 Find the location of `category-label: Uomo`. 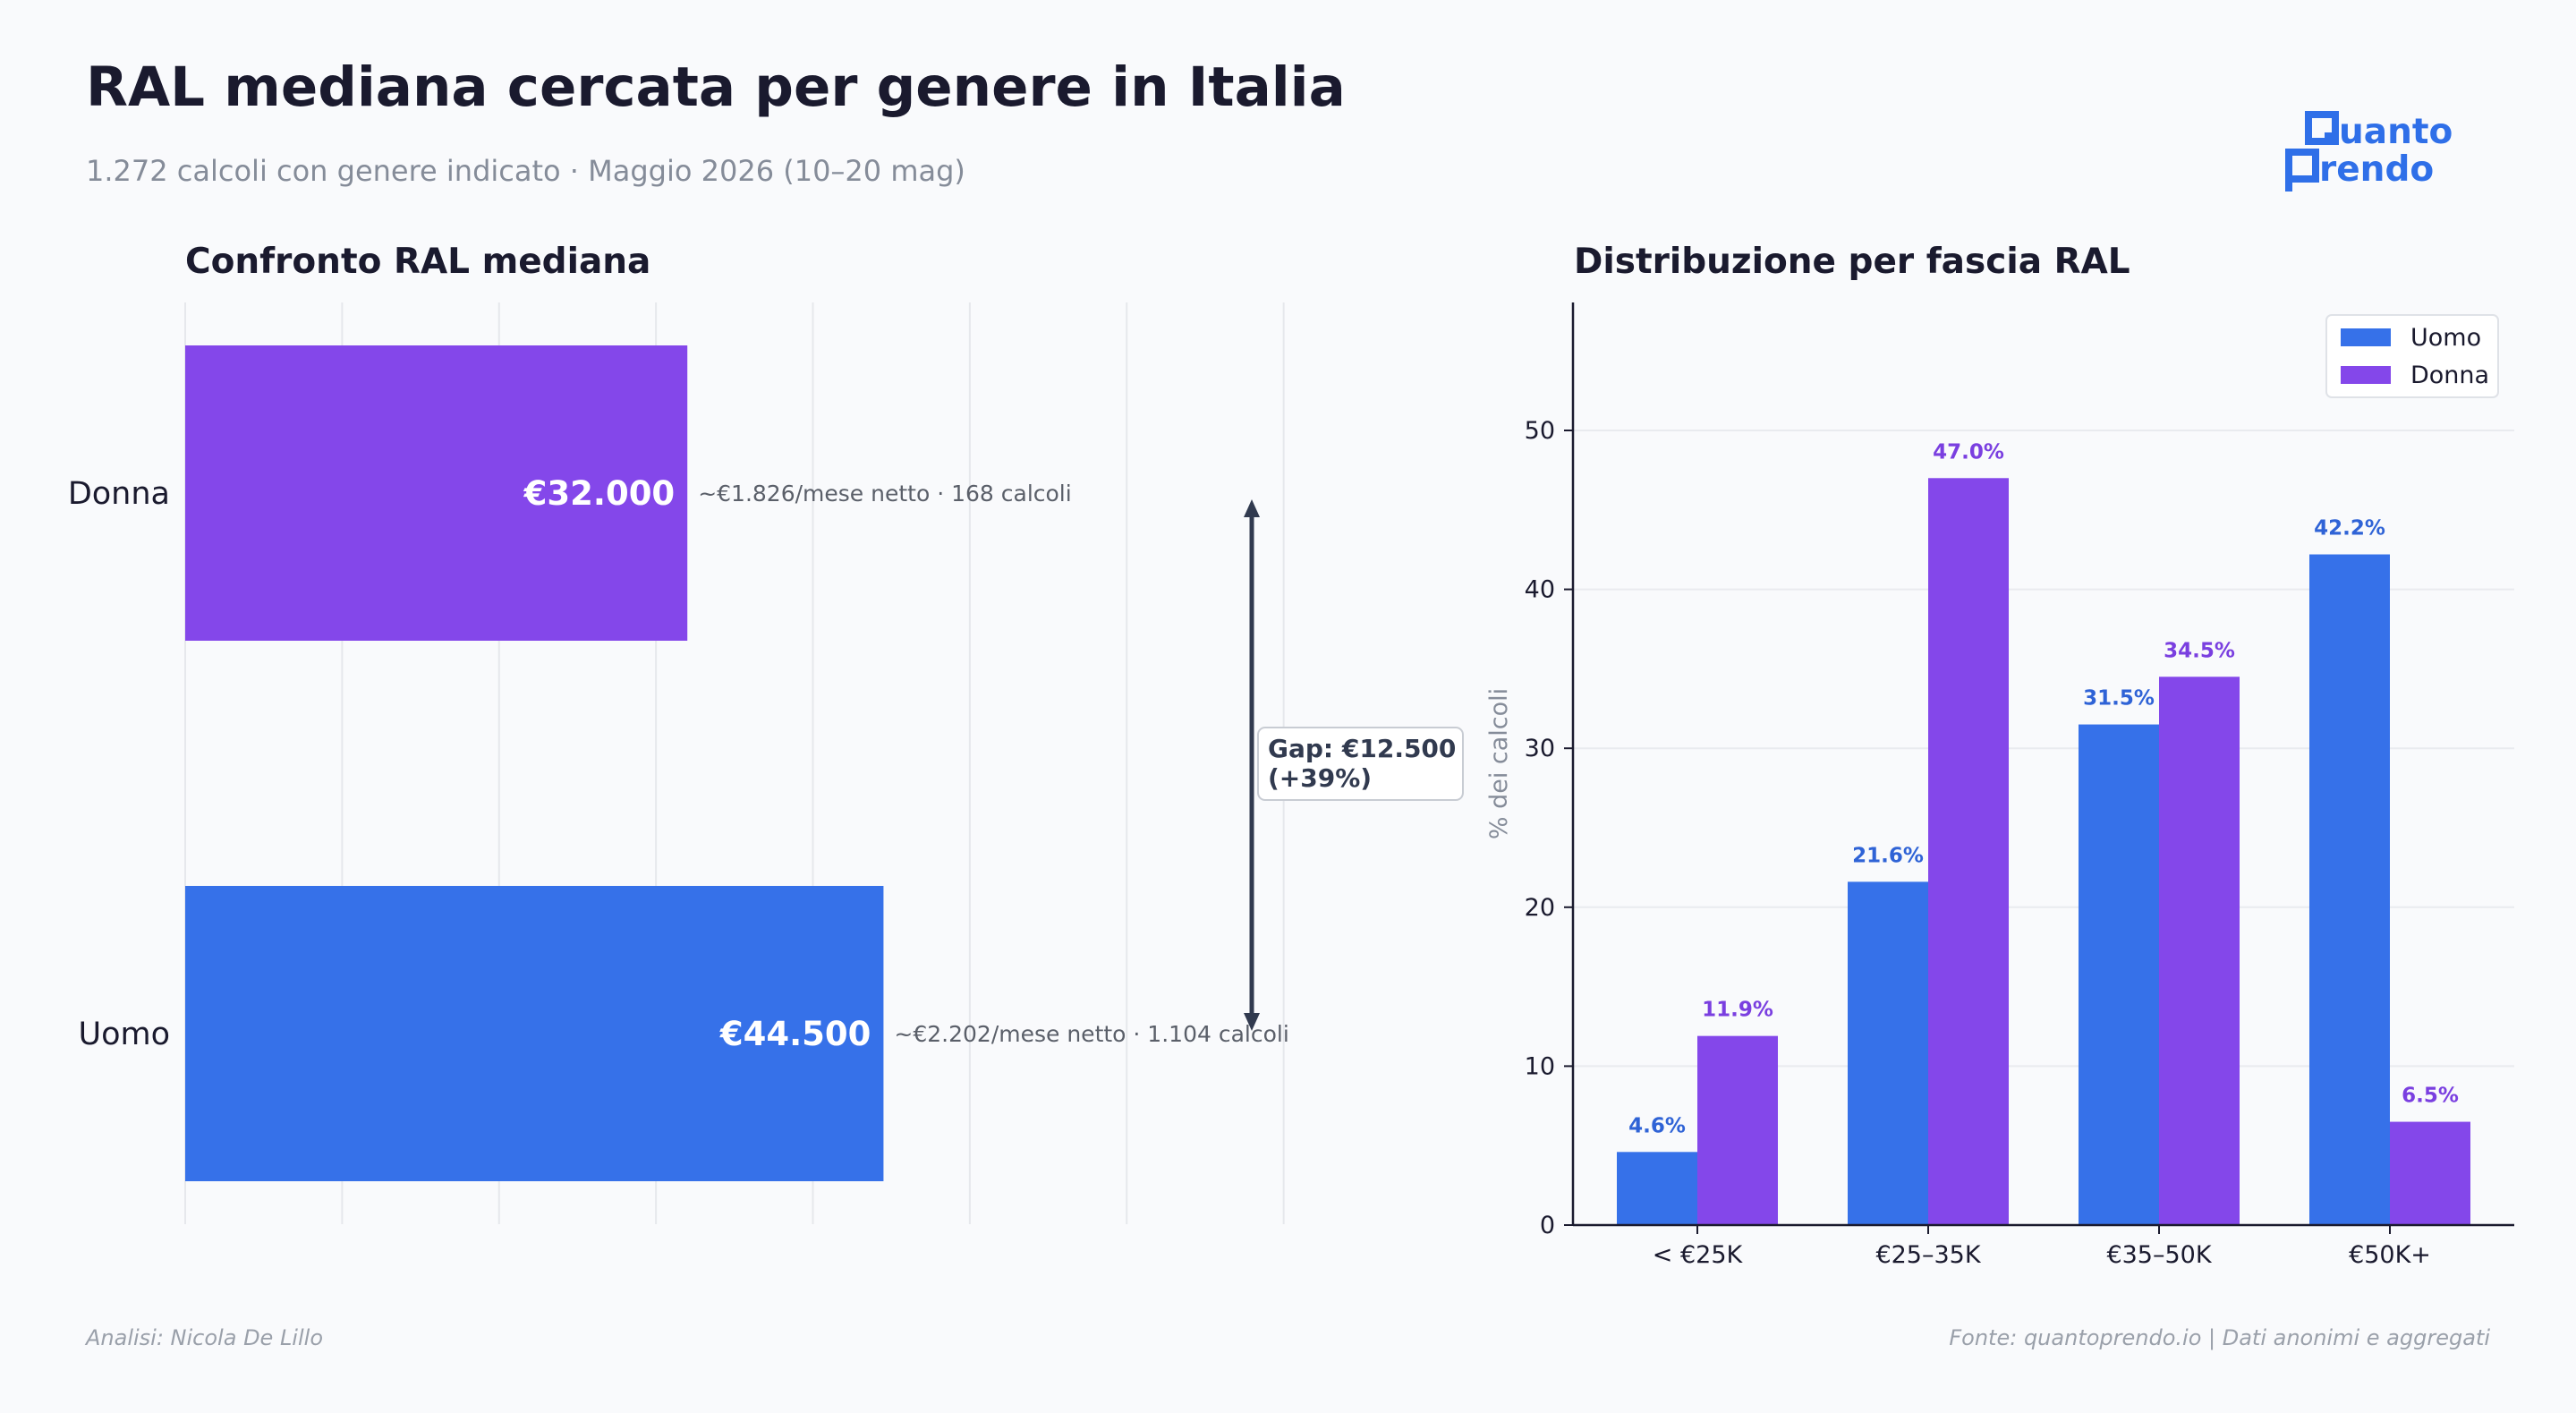

category-label: Uomo is located at coordinates (124, 1035).